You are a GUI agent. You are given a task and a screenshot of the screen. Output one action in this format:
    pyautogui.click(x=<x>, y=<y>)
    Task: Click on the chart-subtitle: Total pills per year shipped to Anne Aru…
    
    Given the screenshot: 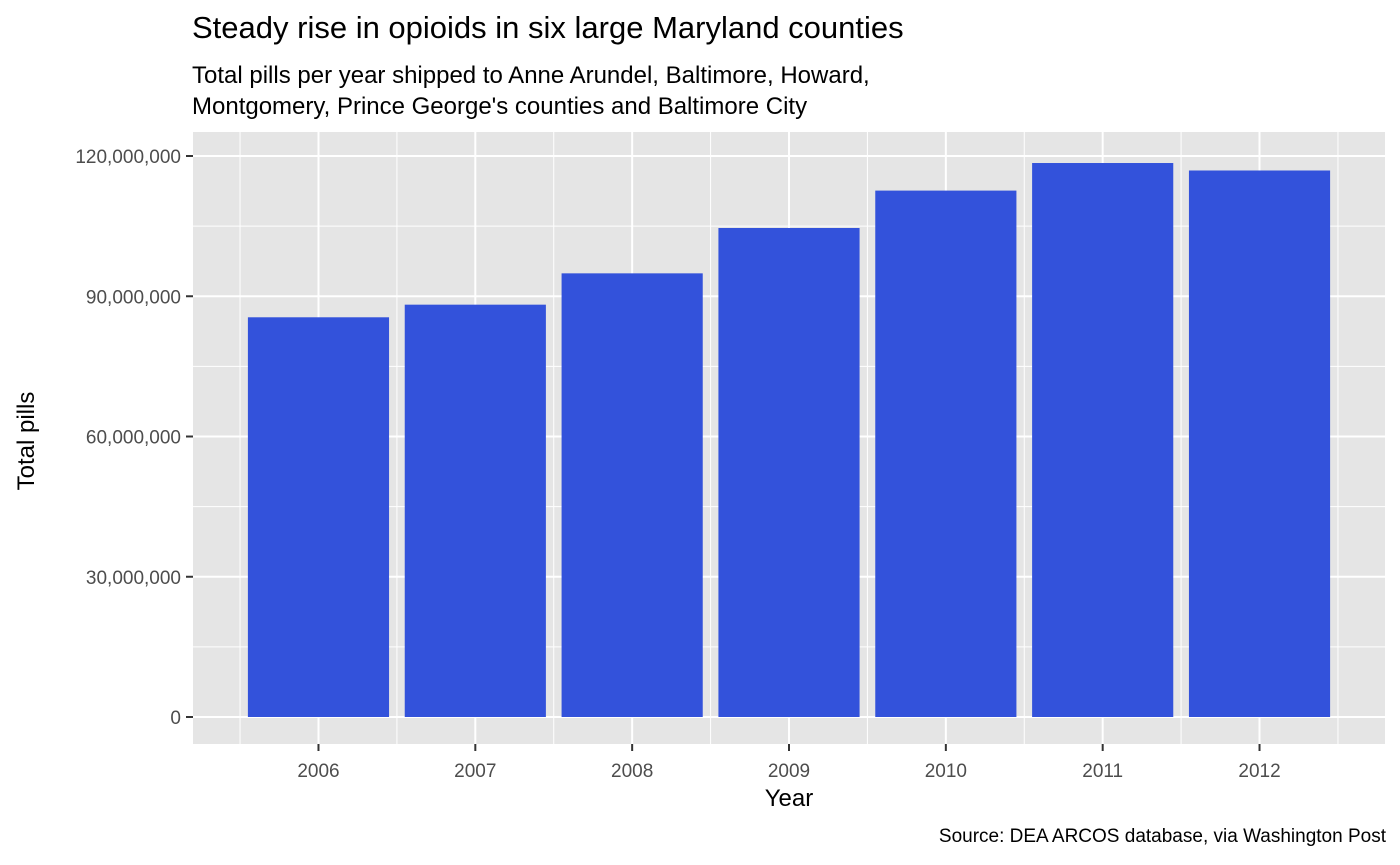 What is the action you would take?
    pyautogui.click(x=742, y=91)
    